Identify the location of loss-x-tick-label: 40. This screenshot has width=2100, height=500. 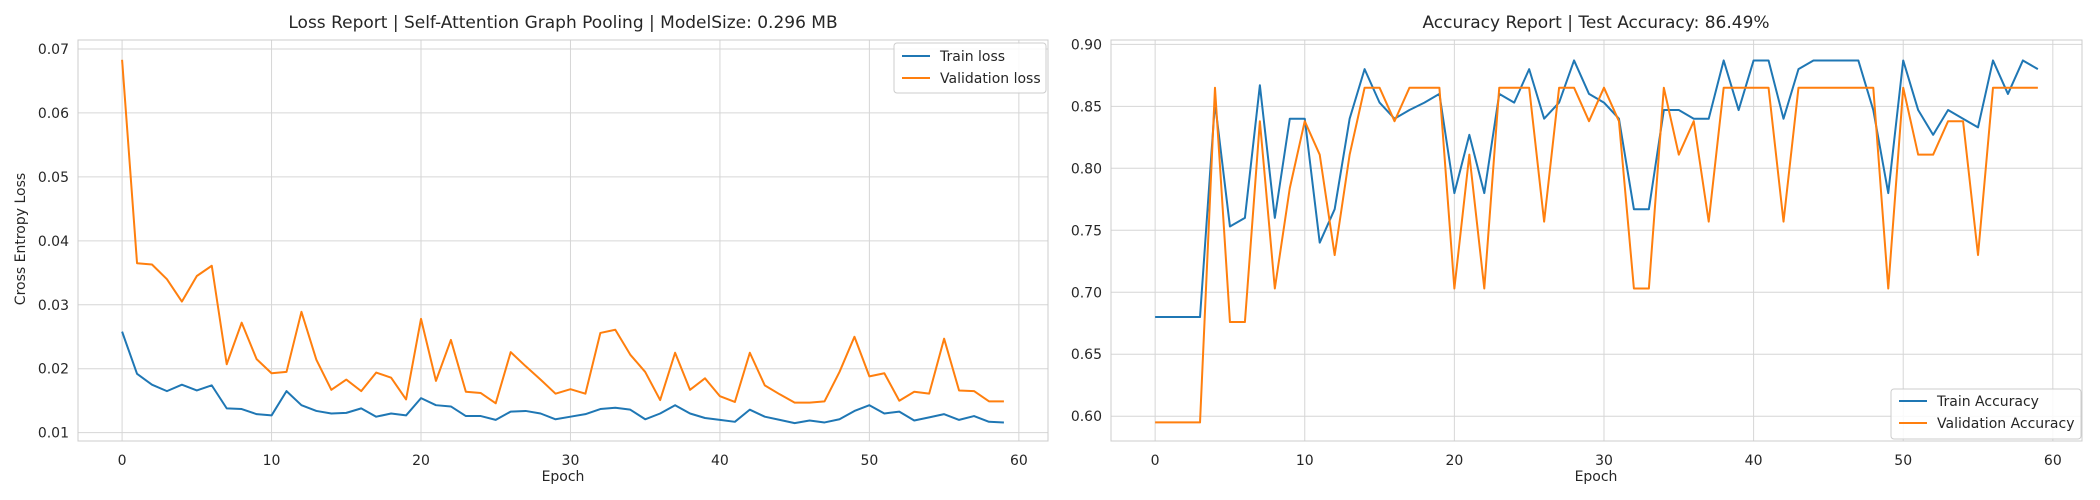
(720, 461).